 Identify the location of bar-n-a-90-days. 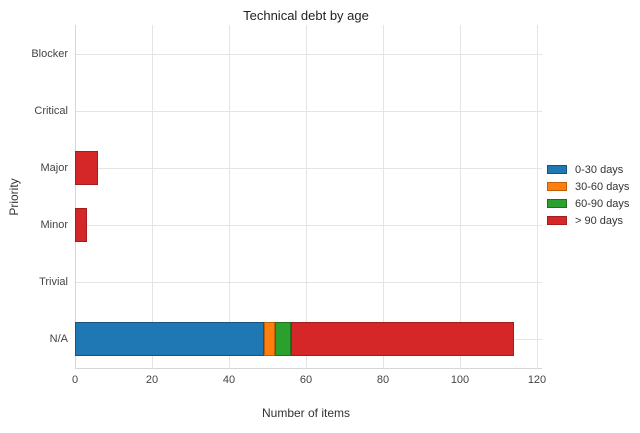
(402, 339).